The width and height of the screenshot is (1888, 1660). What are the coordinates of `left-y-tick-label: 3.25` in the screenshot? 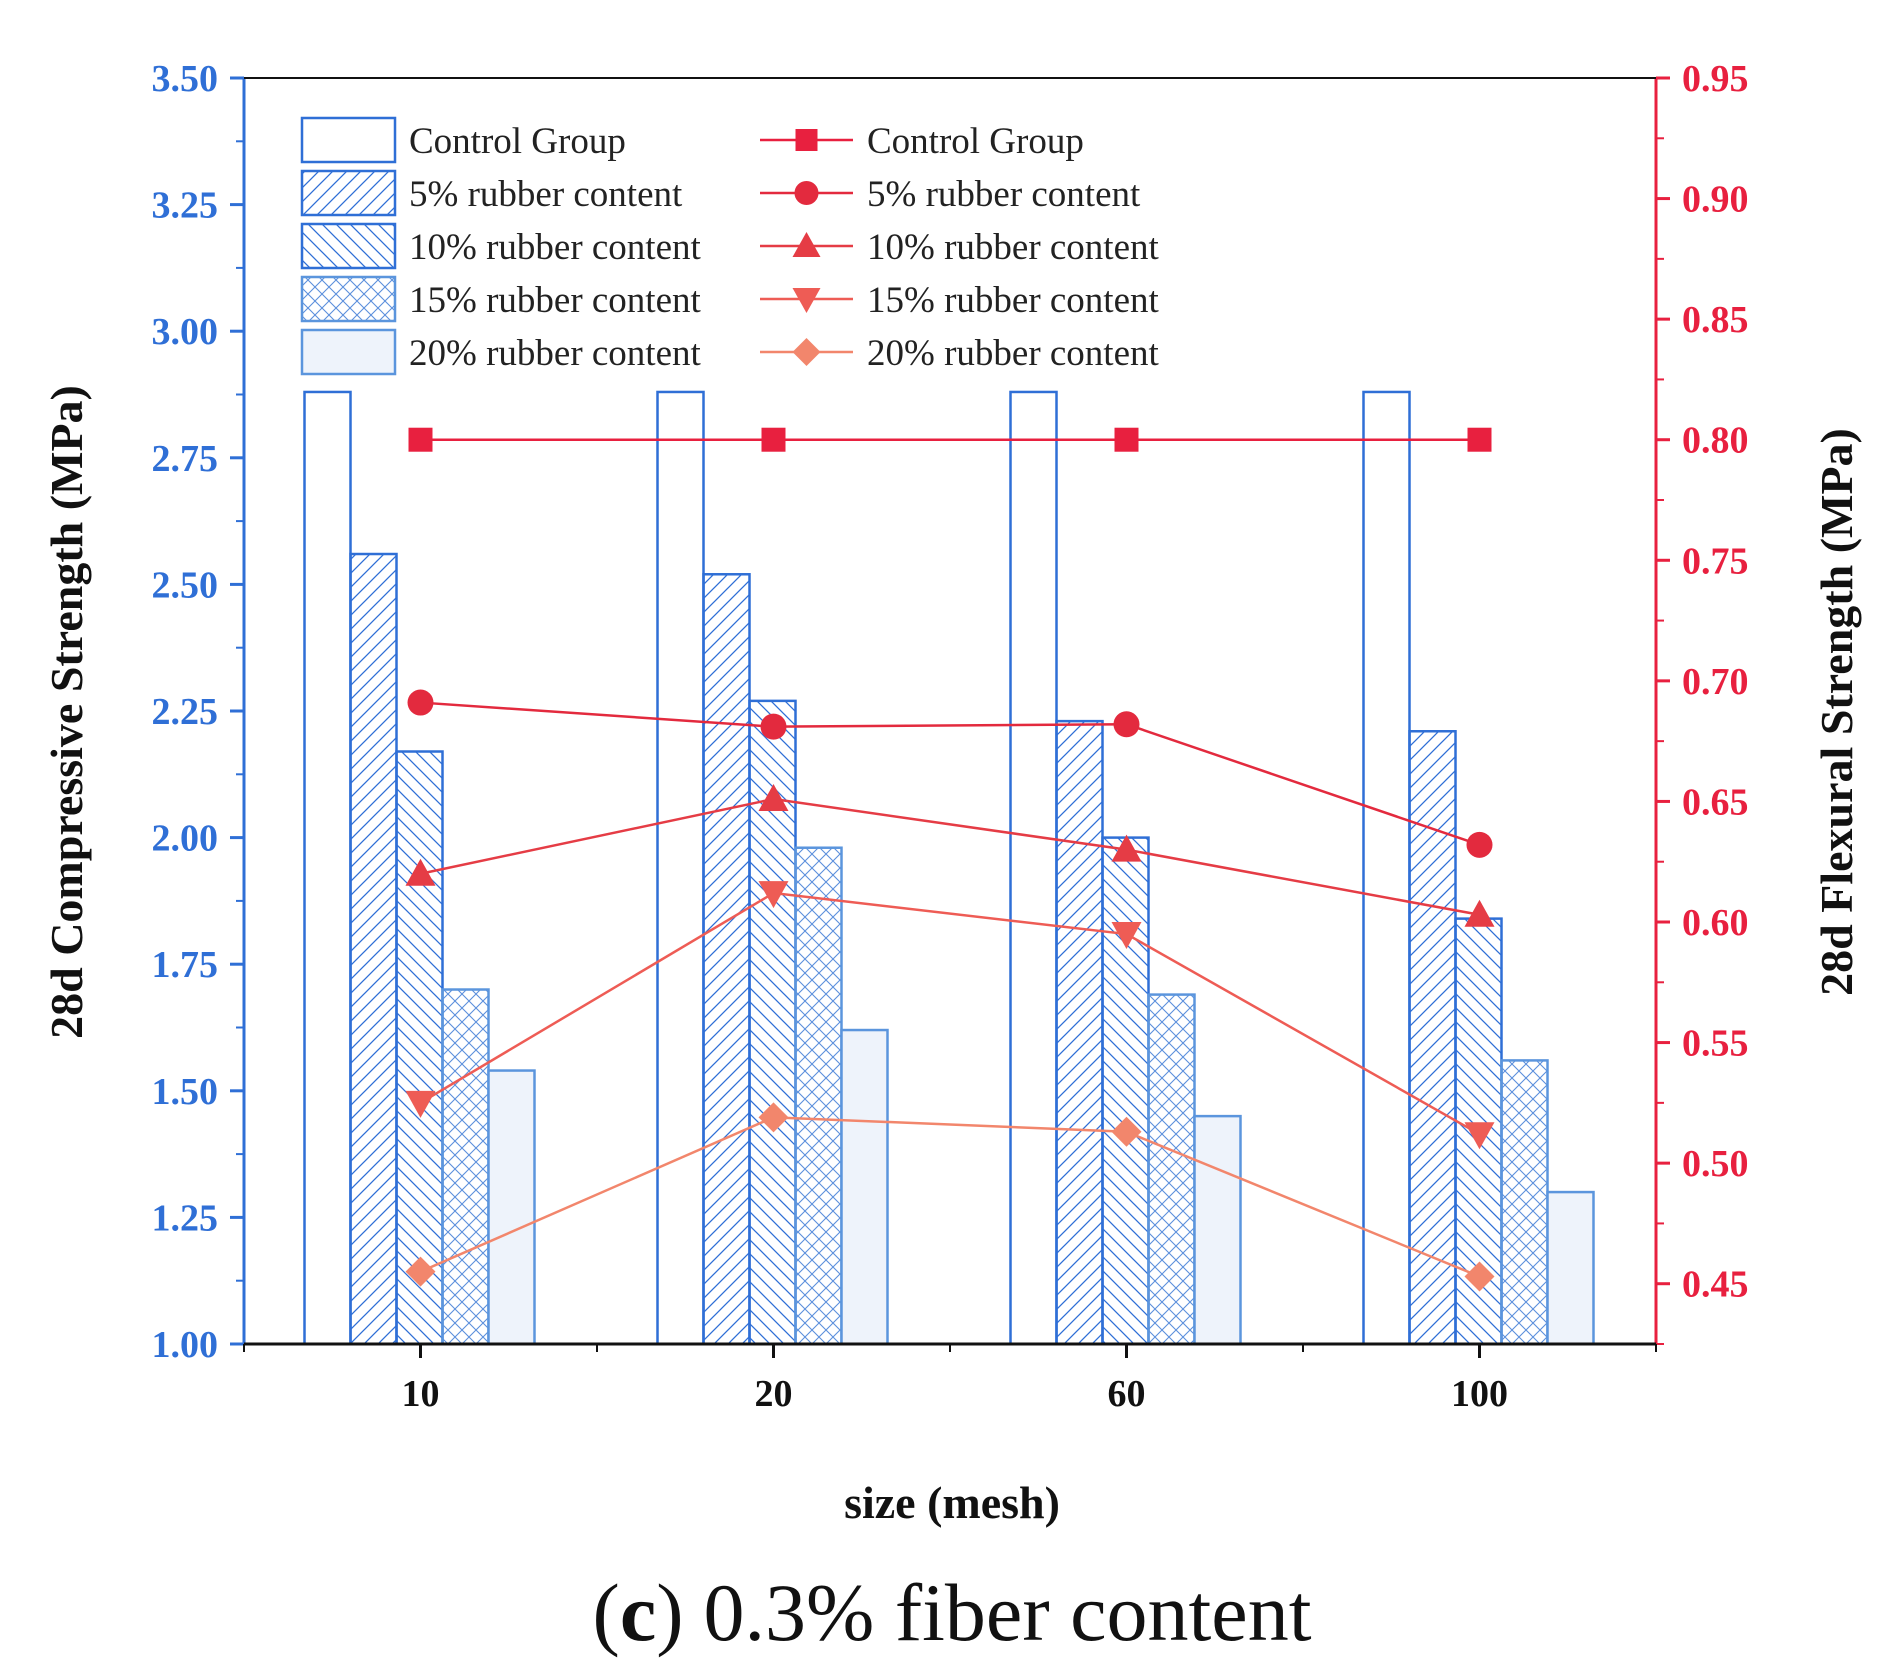 It's located at (185, 206).